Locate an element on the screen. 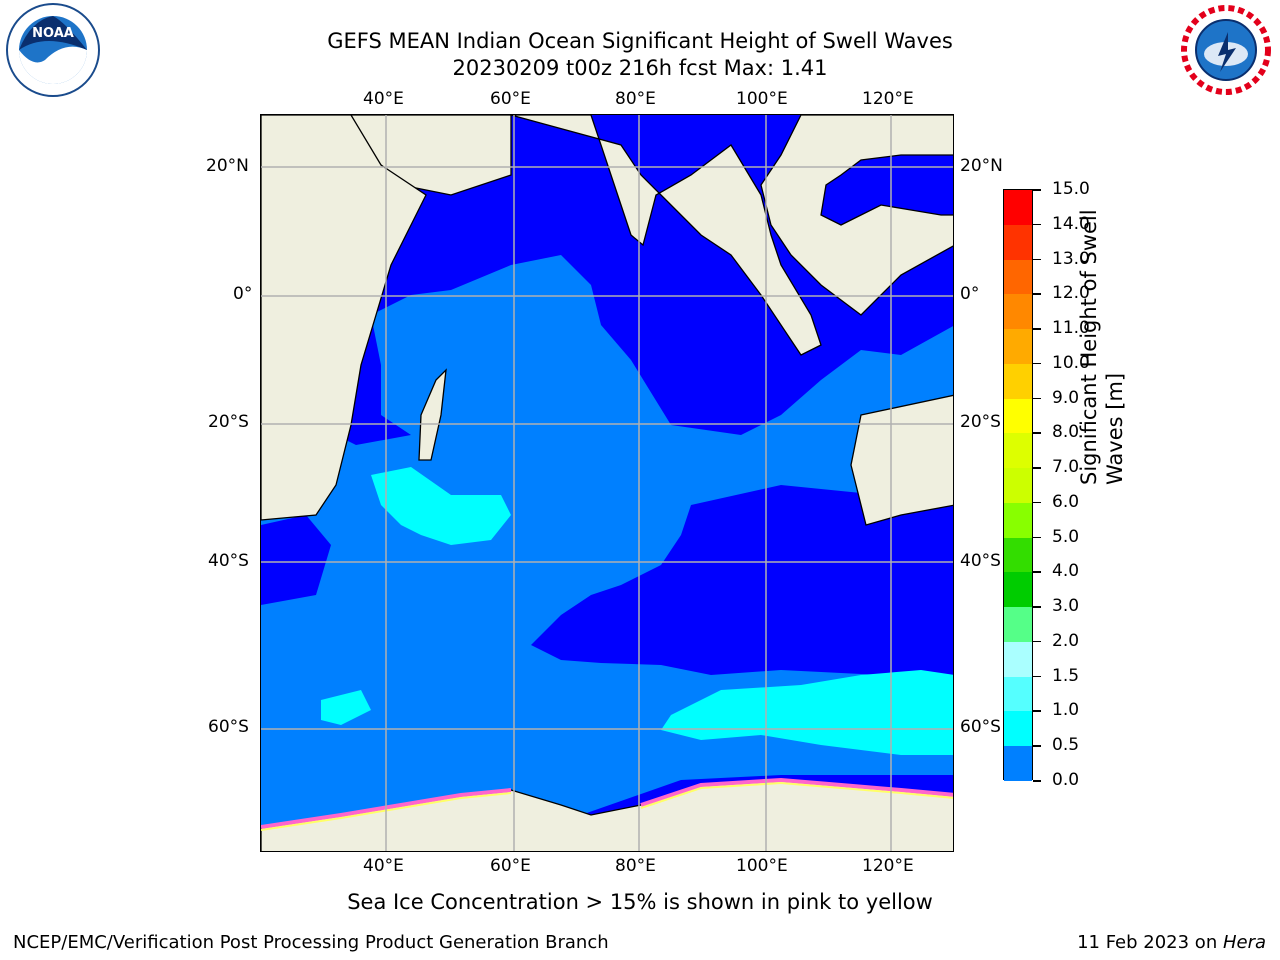  lon-label-bottom-60e: 60°E is located at coordinates (510, 866).